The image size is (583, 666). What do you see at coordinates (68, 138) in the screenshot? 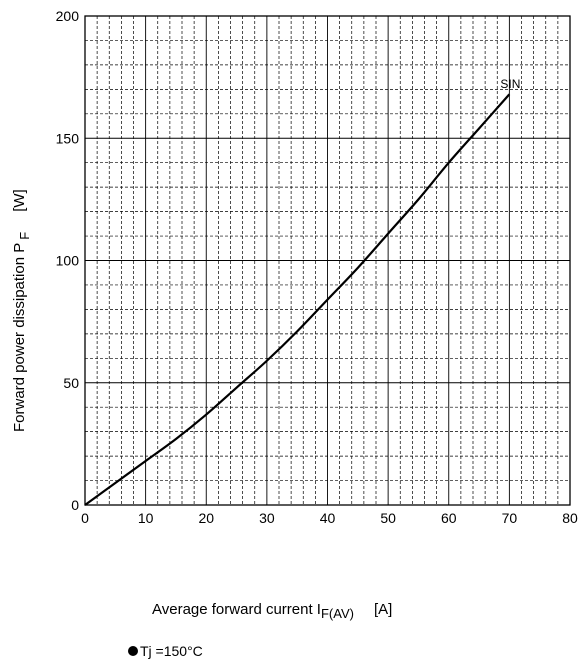
I see `y-tick-label: 150` at bounding box center [68, 138].